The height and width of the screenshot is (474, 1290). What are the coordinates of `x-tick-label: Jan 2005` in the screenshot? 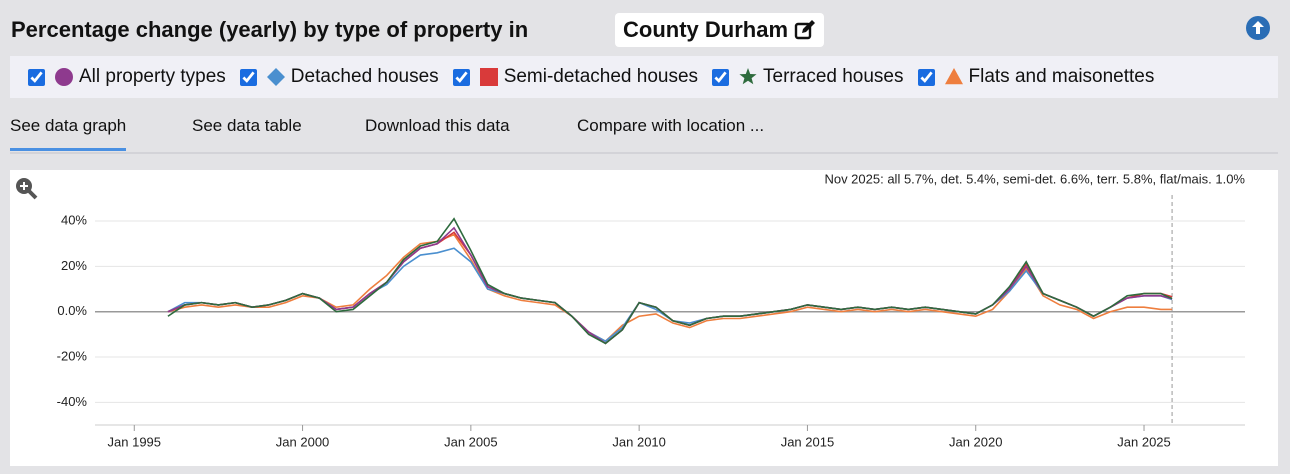 It's located at (471, 441).